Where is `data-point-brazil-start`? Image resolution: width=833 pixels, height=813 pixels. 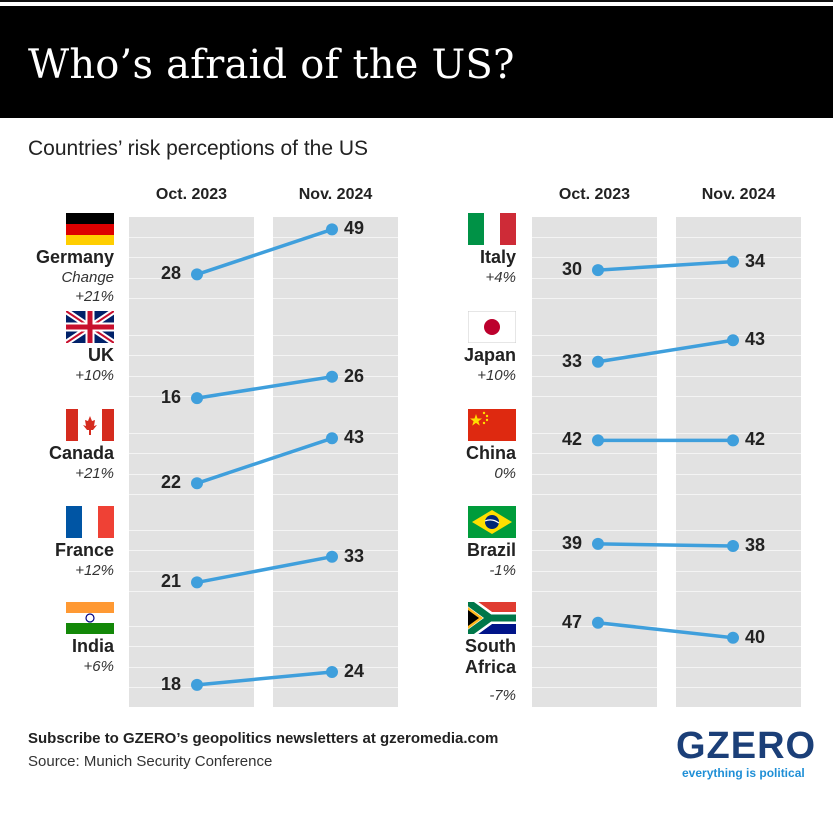
data-point-brazil-start is located at coordinates (598, 543).